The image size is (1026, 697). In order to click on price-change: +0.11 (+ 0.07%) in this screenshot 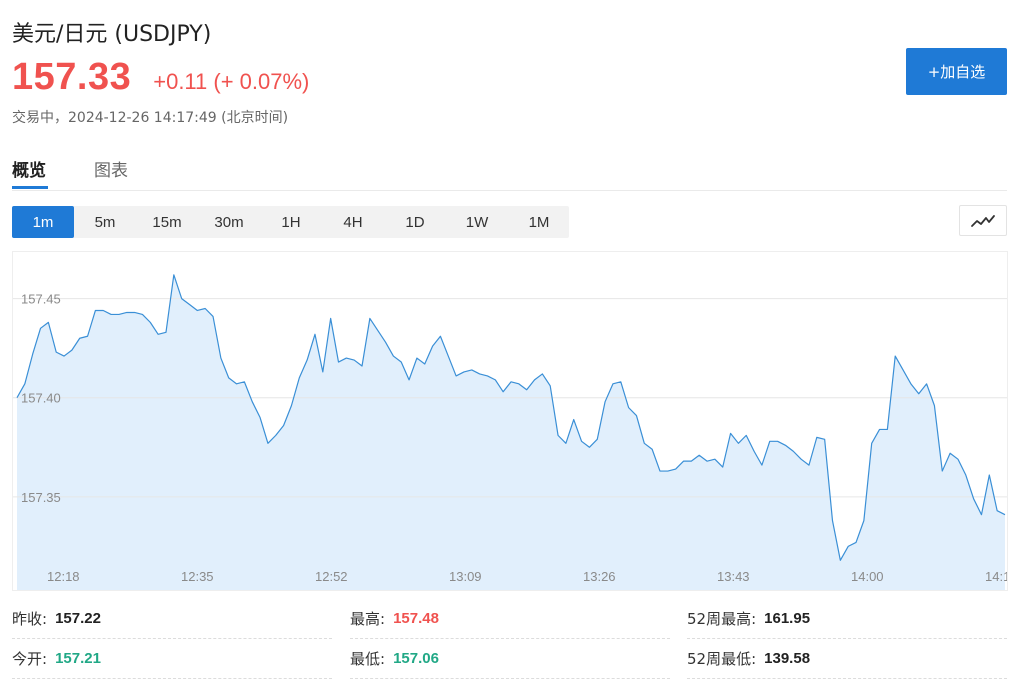, I will do `click(231, 81)`.